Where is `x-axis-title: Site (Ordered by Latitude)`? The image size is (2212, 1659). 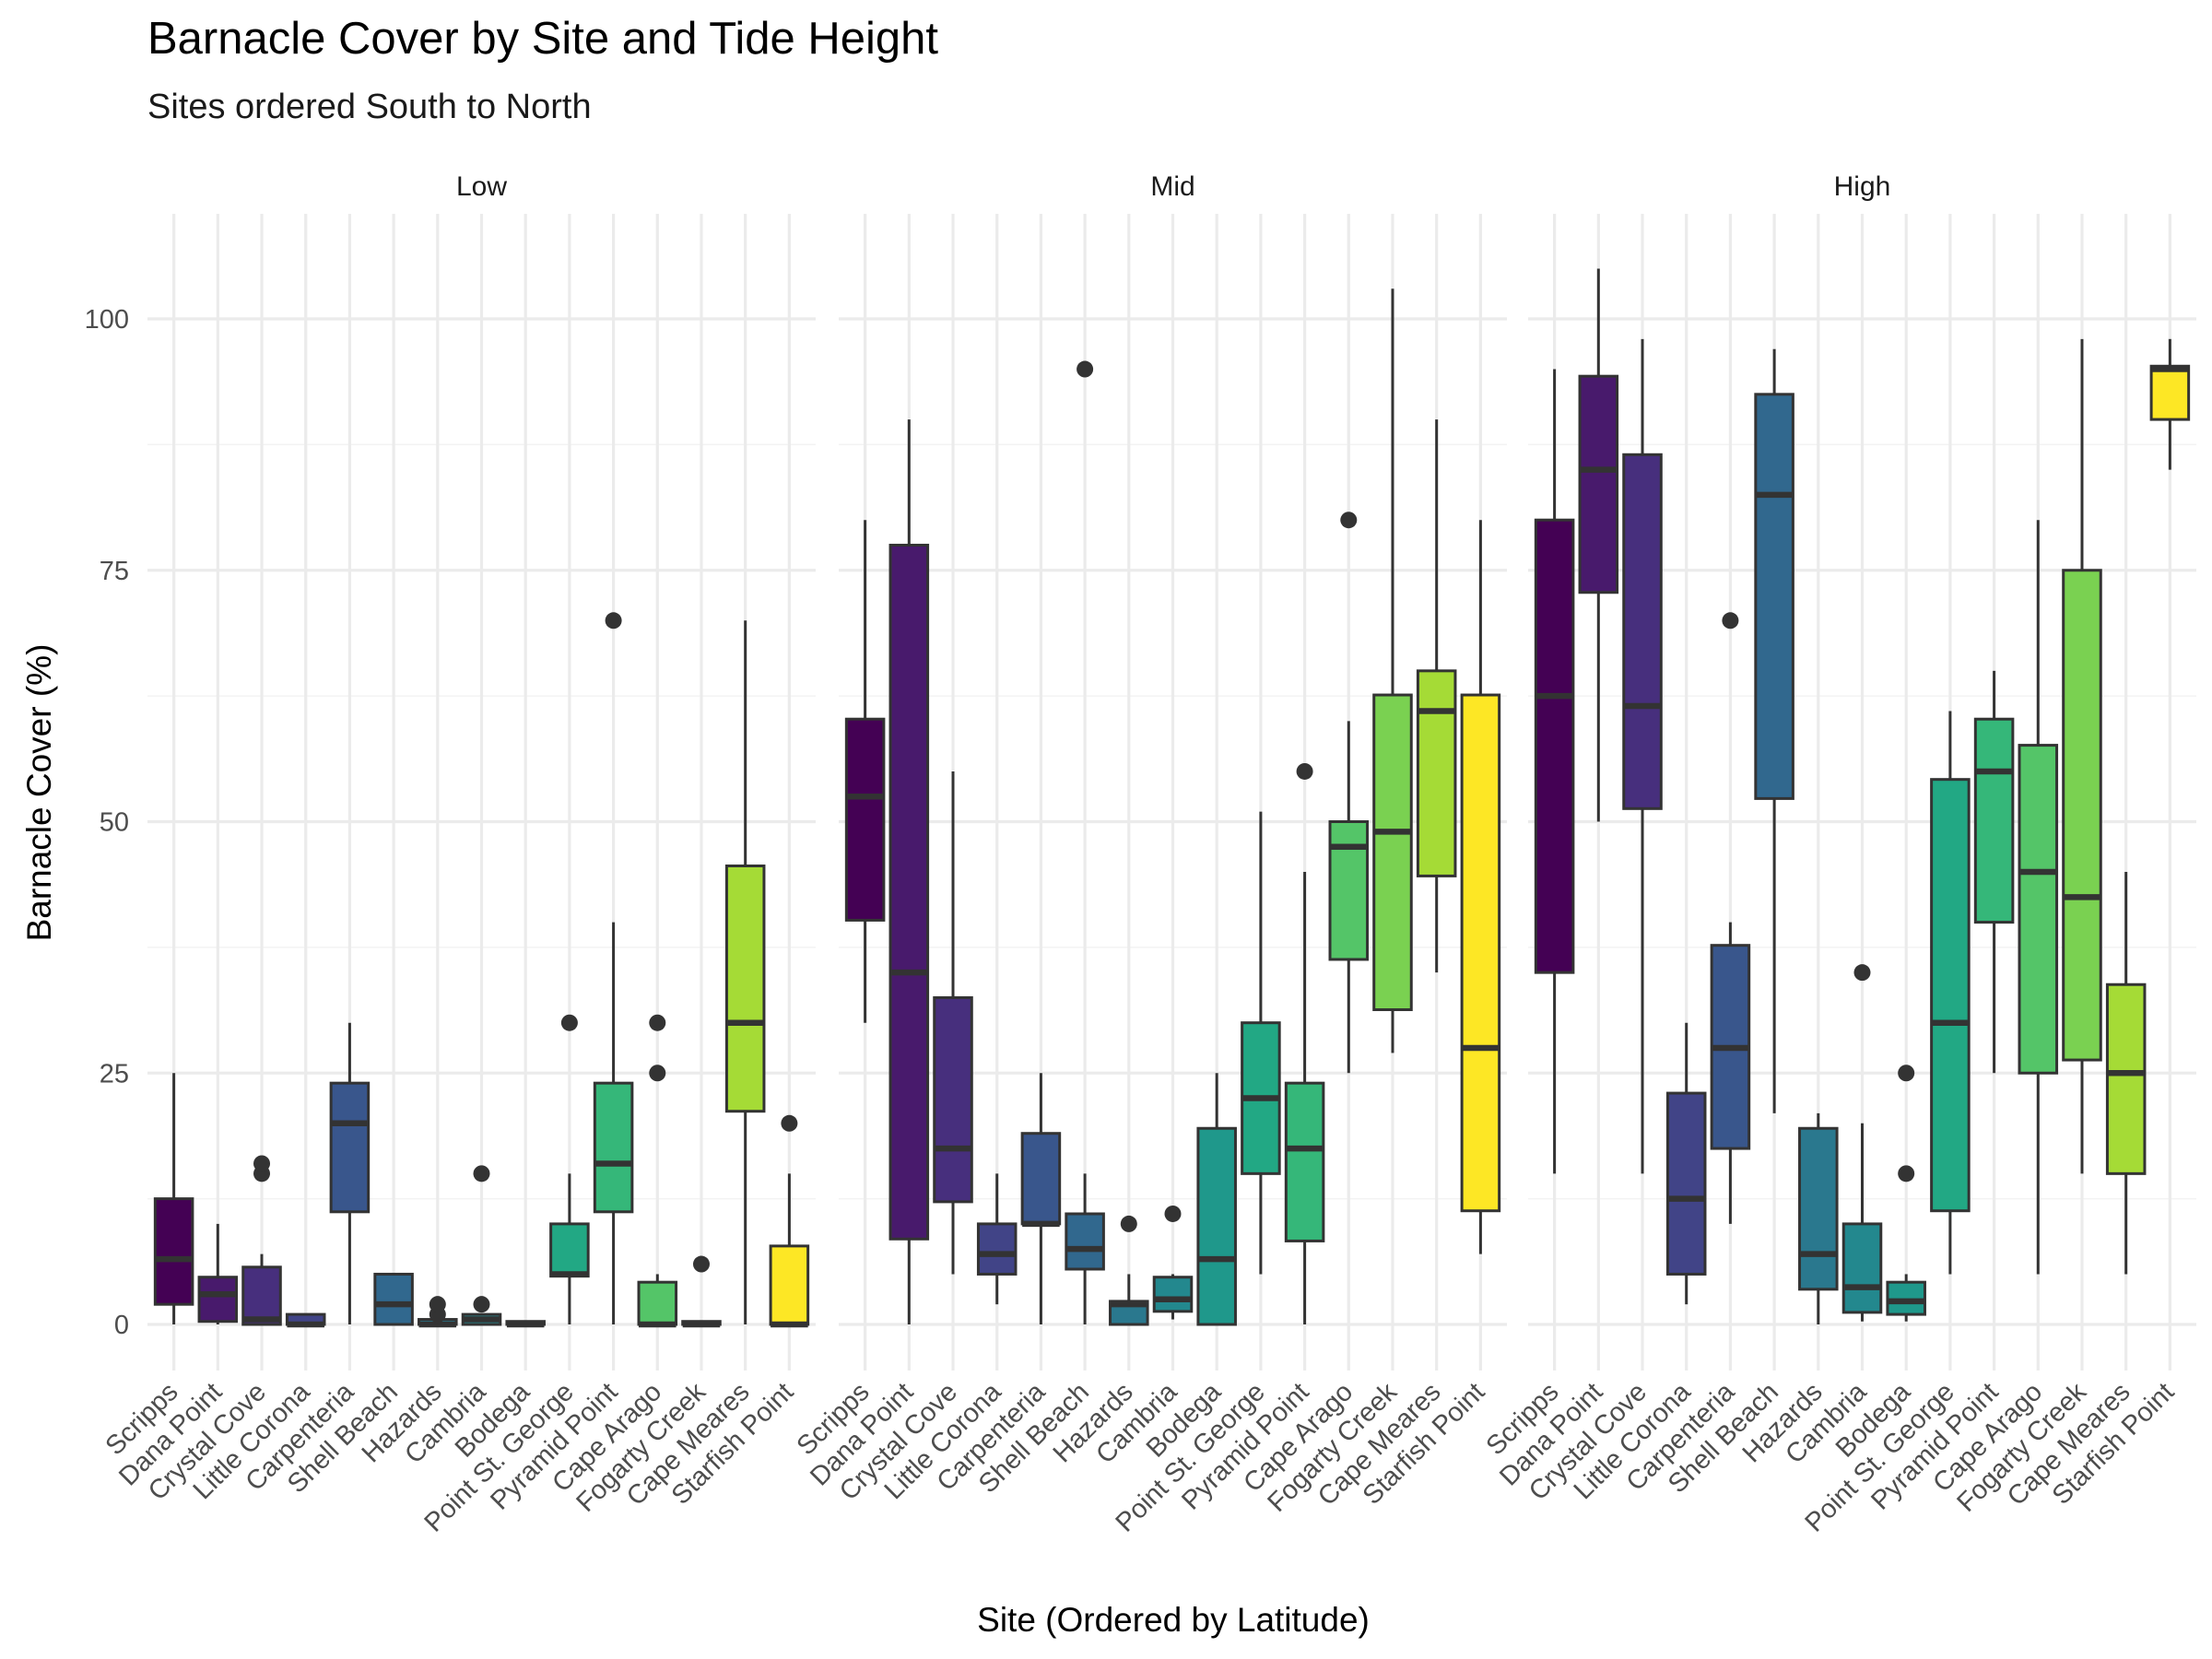
x-axis-title: Site (Ordered by Latitude) is located at coordinates (1173, 1620).